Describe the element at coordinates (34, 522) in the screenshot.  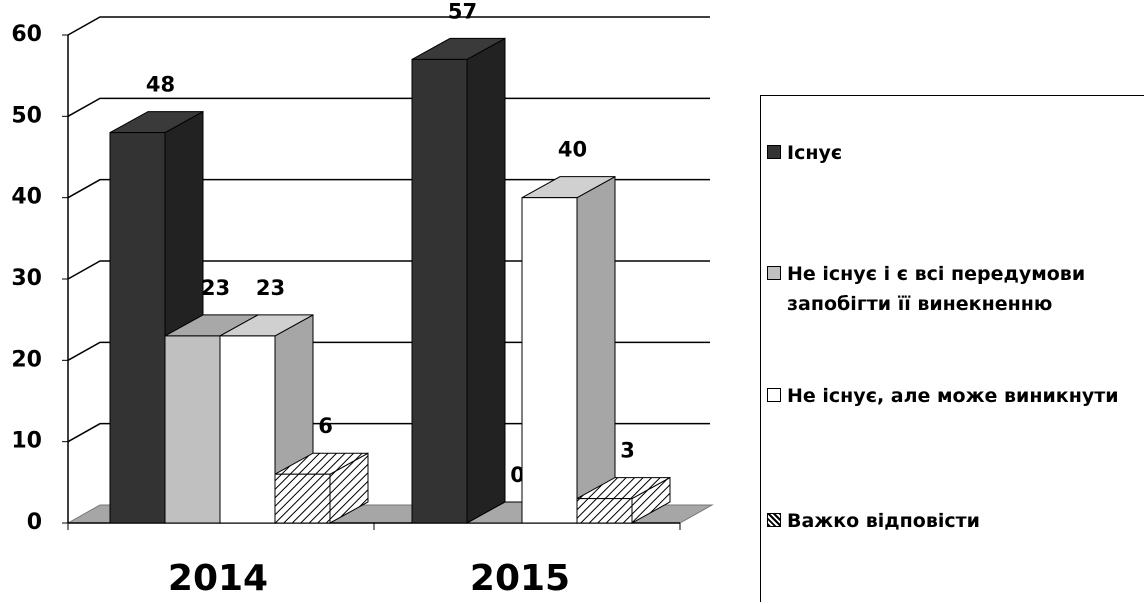
I see `y-tick-label: 0` at that location.